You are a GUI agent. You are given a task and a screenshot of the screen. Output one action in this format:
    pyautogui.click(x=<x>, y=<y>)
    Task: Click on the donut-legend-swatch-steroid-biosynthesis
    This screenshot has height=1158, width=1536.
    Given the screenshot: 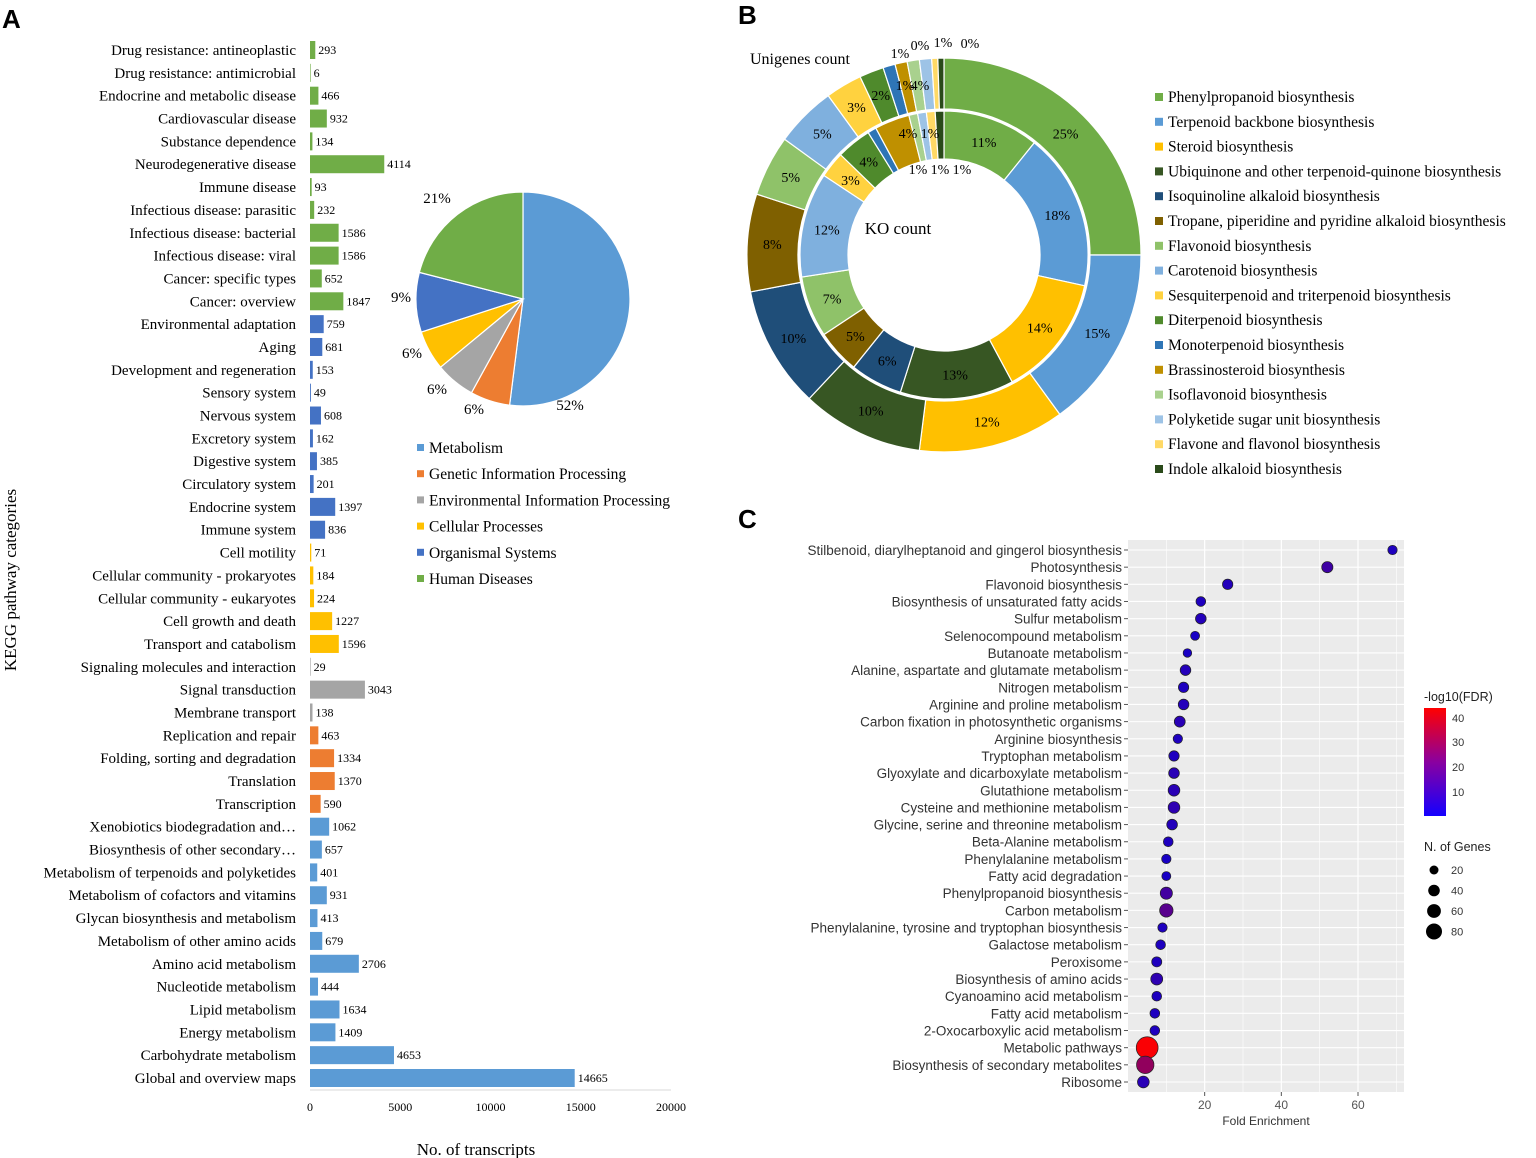 What is the action you would take?
    pyautogui.click(x=1159, y=146)
    